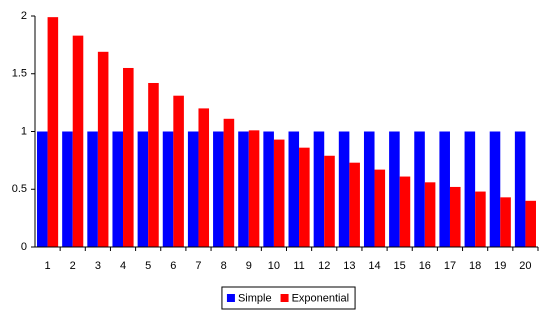  I want to click on y-tick-label: 0, so click(24, 247).